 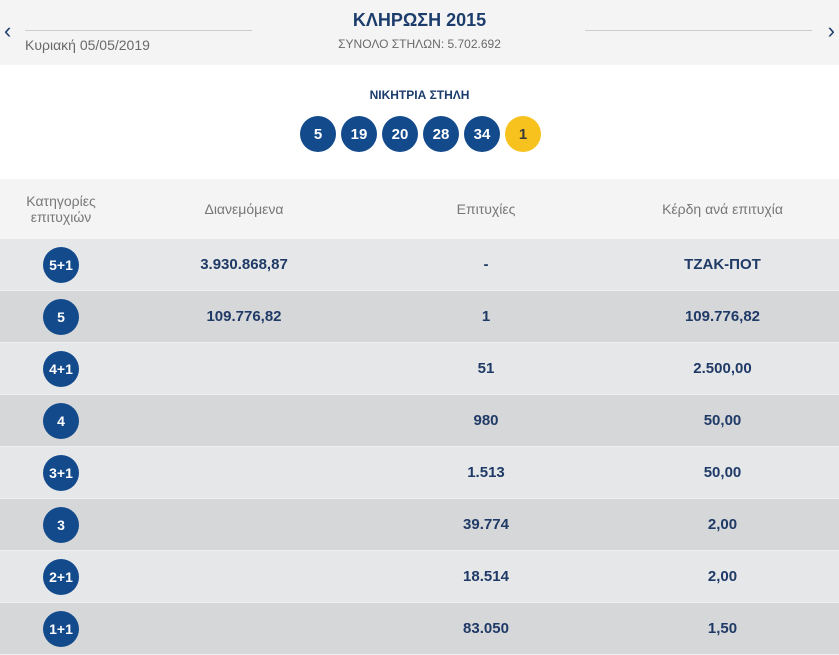 I want to click on winners-cell: 1, so click(x=486, y=316).